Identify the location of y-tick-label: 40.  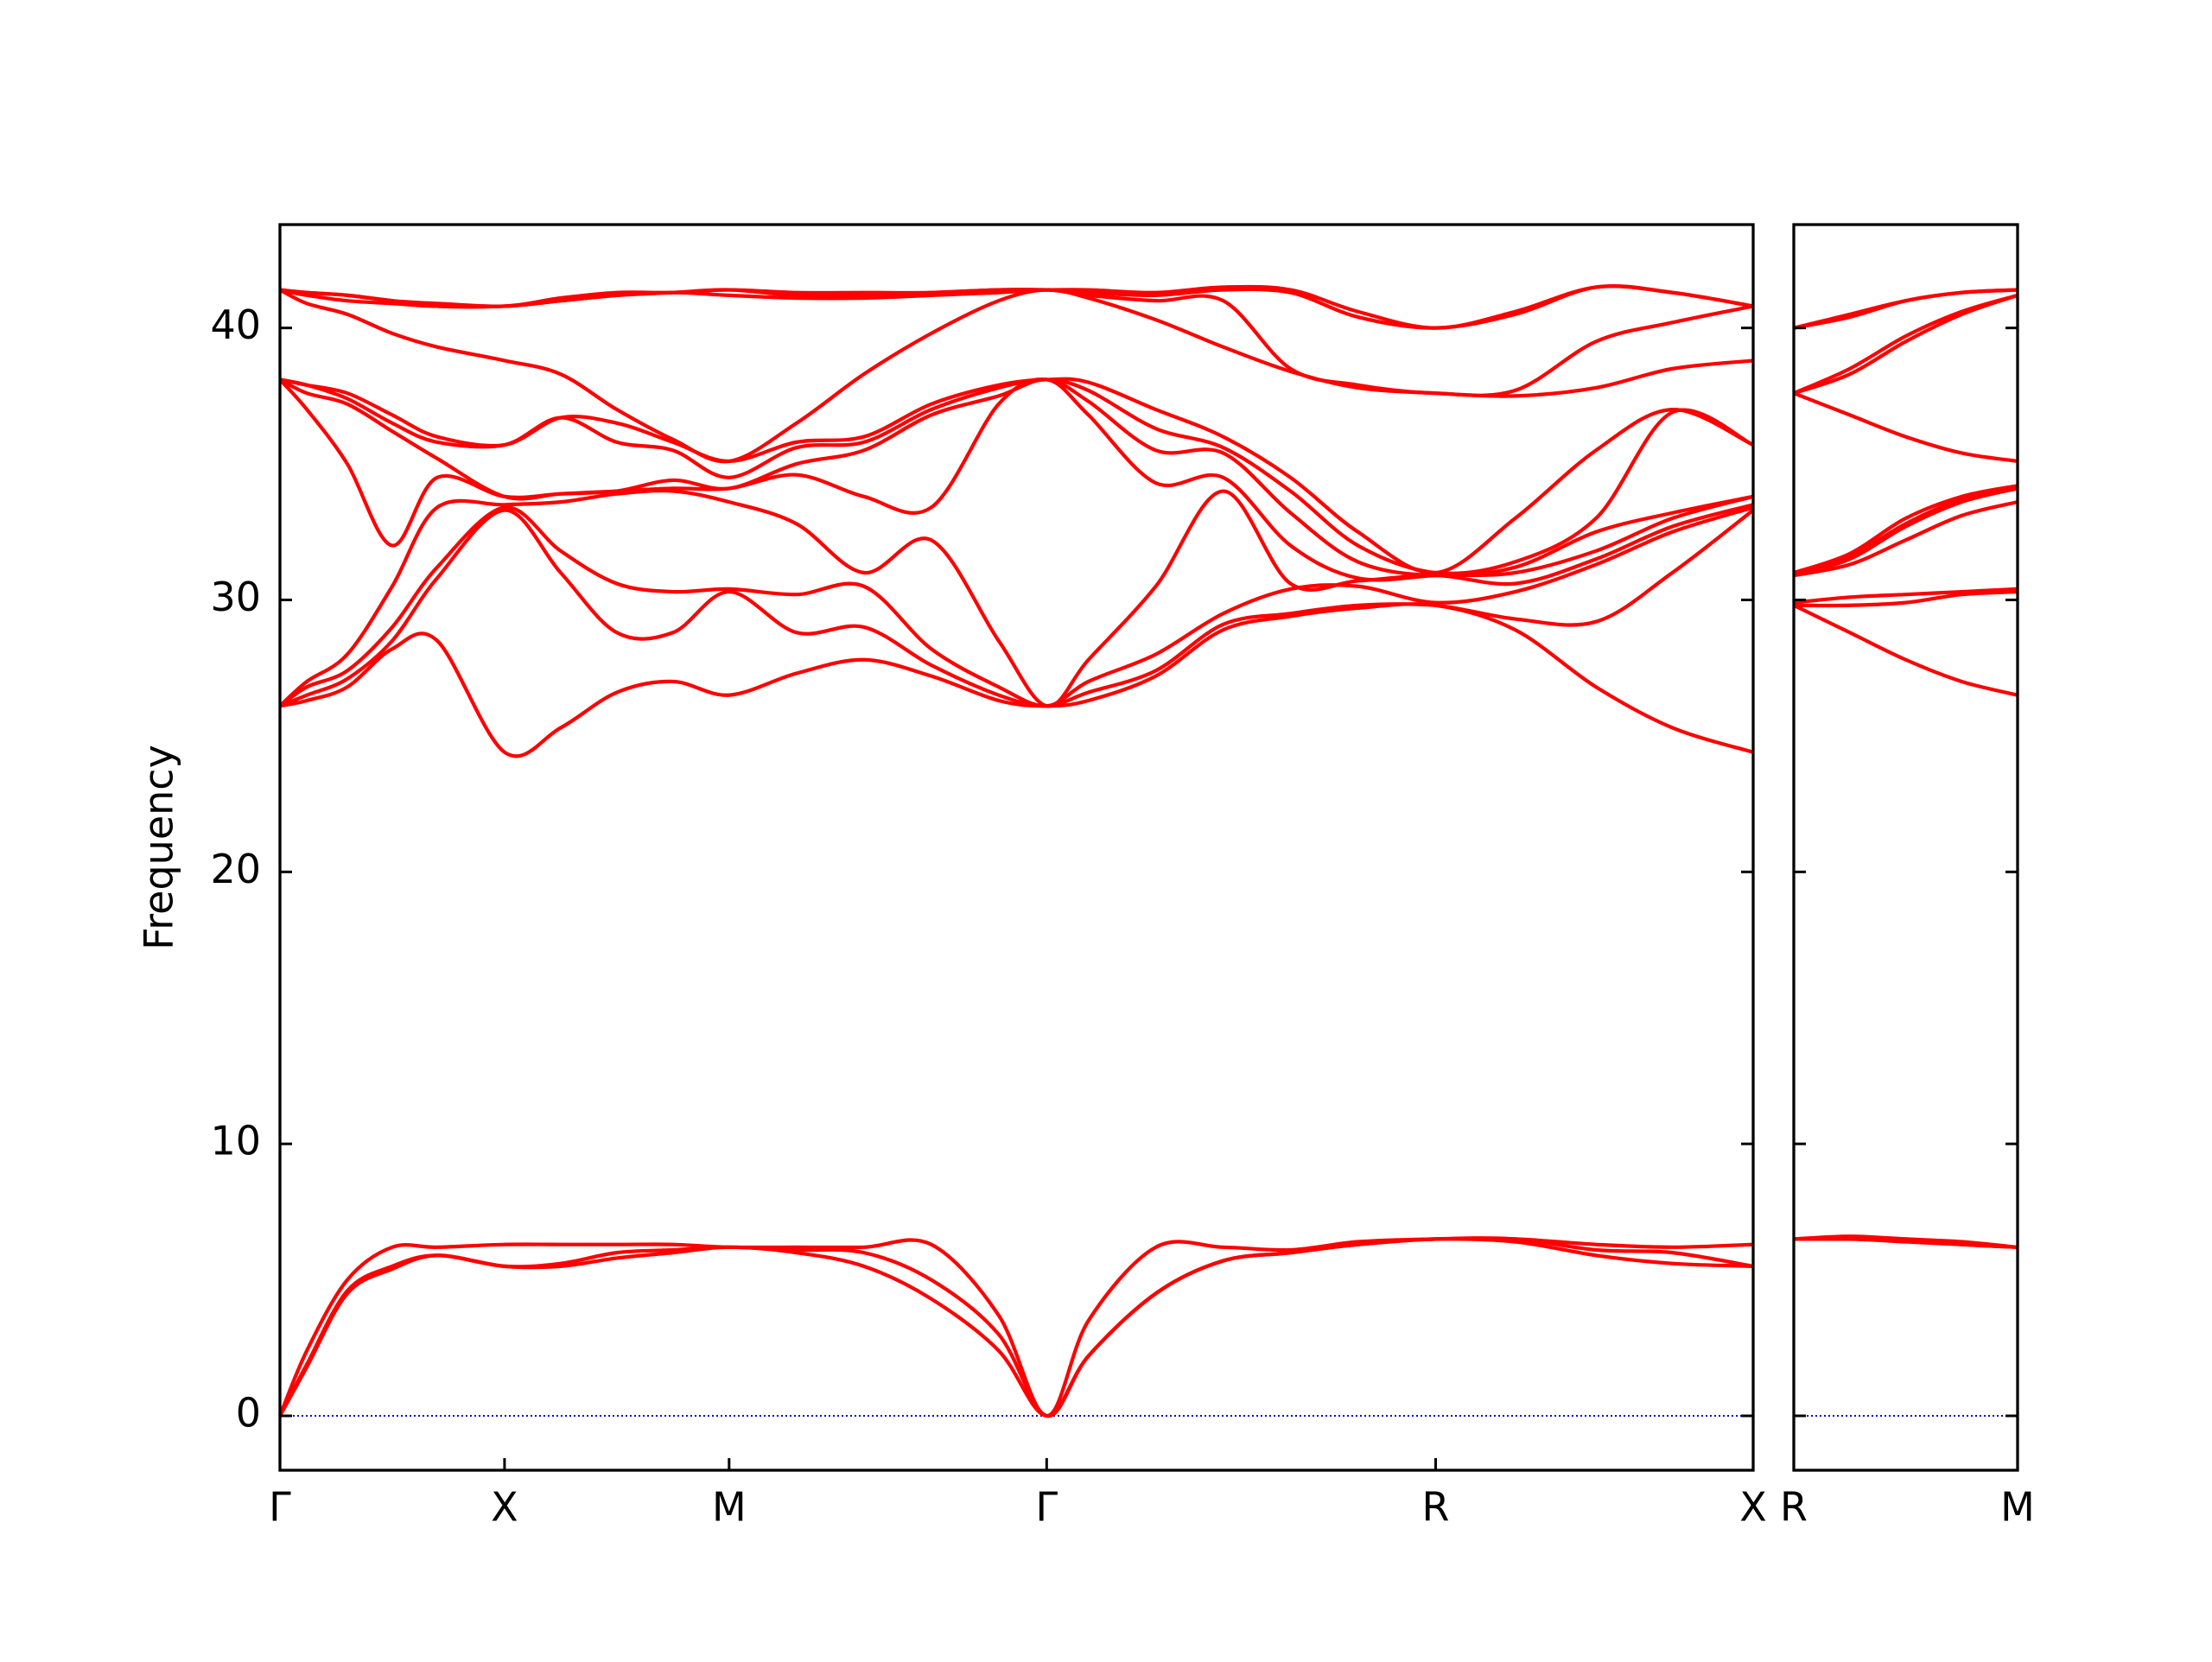
(235, 324).